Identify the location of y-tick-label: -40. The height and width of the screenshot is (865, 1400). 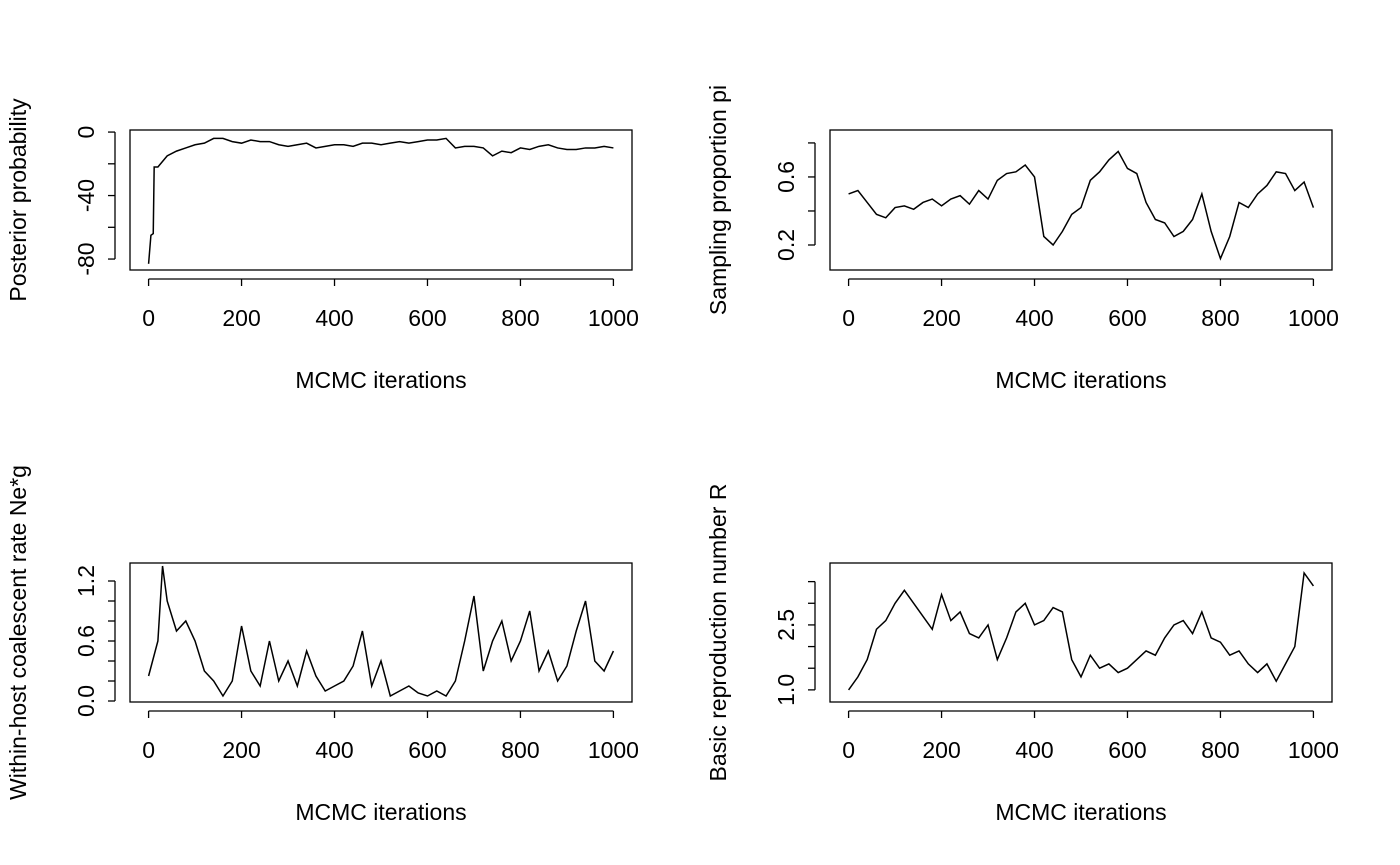
(86, 195).